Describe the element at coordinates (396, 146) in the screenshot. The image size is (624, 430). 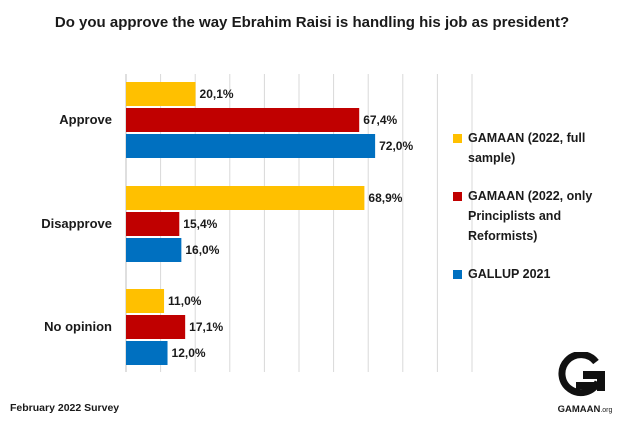
I see `data-label: 72,0%` at that location.